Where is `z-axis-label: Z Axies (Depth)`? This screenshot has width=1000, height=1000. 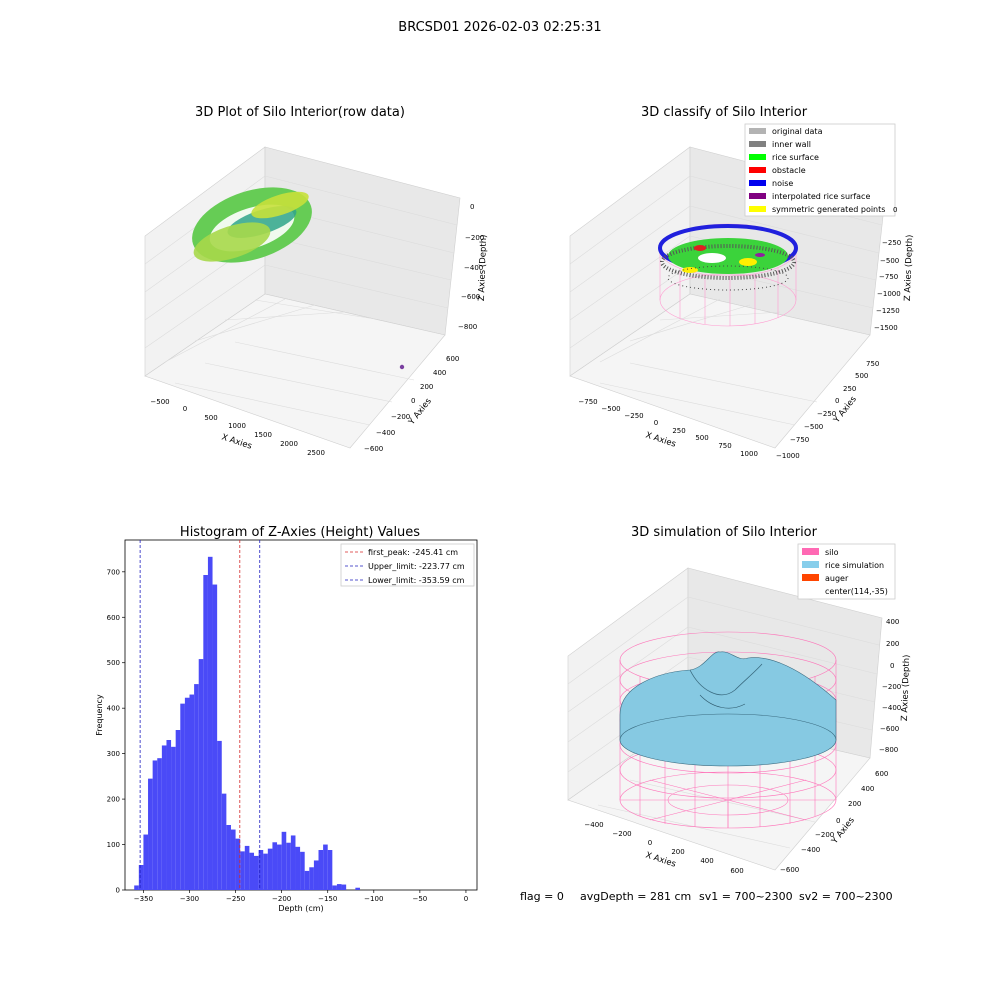 z-axis-label: Z Axies (Depth) is located at coordinates (483, 267).